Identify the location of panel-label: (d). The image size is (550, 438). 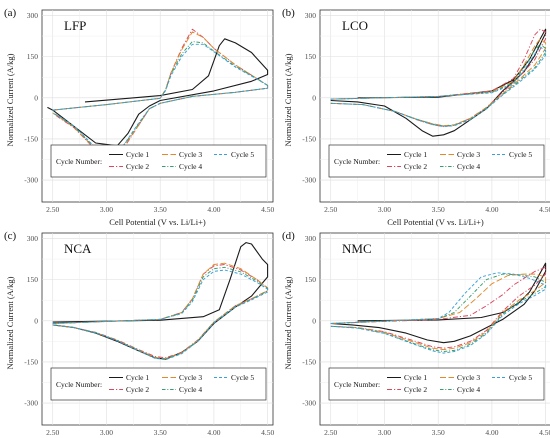
(288, 236).